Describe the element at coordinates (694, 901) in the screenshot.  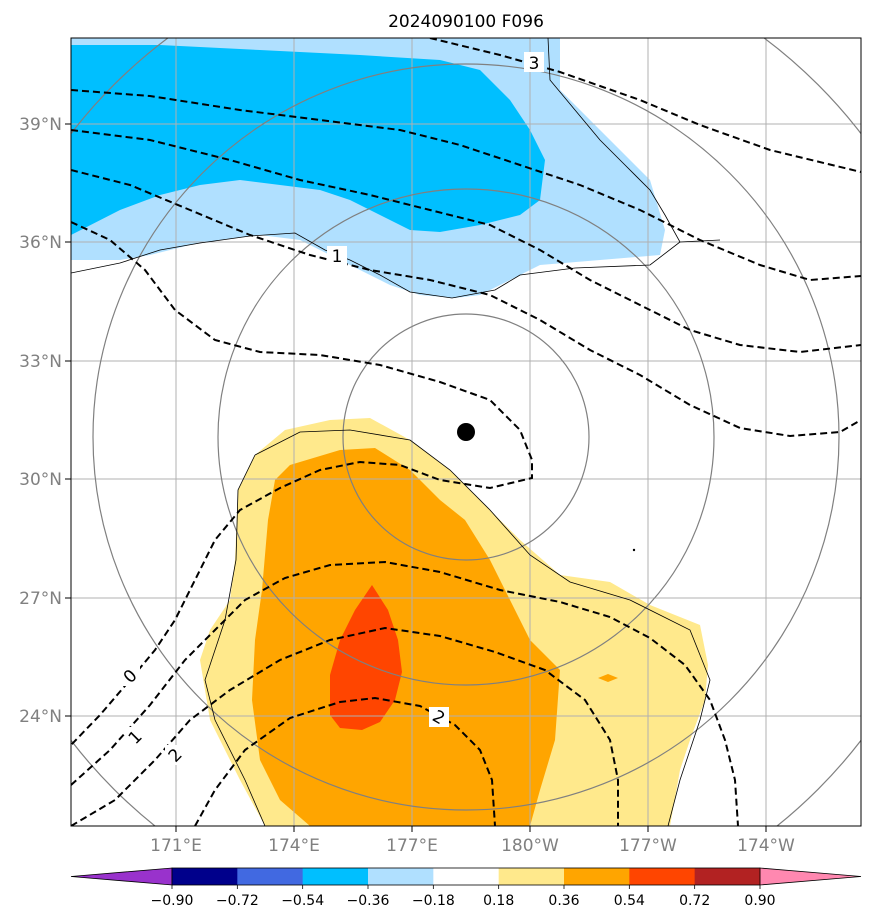
I see `colorbar-tick-label: 0.72` at that location.